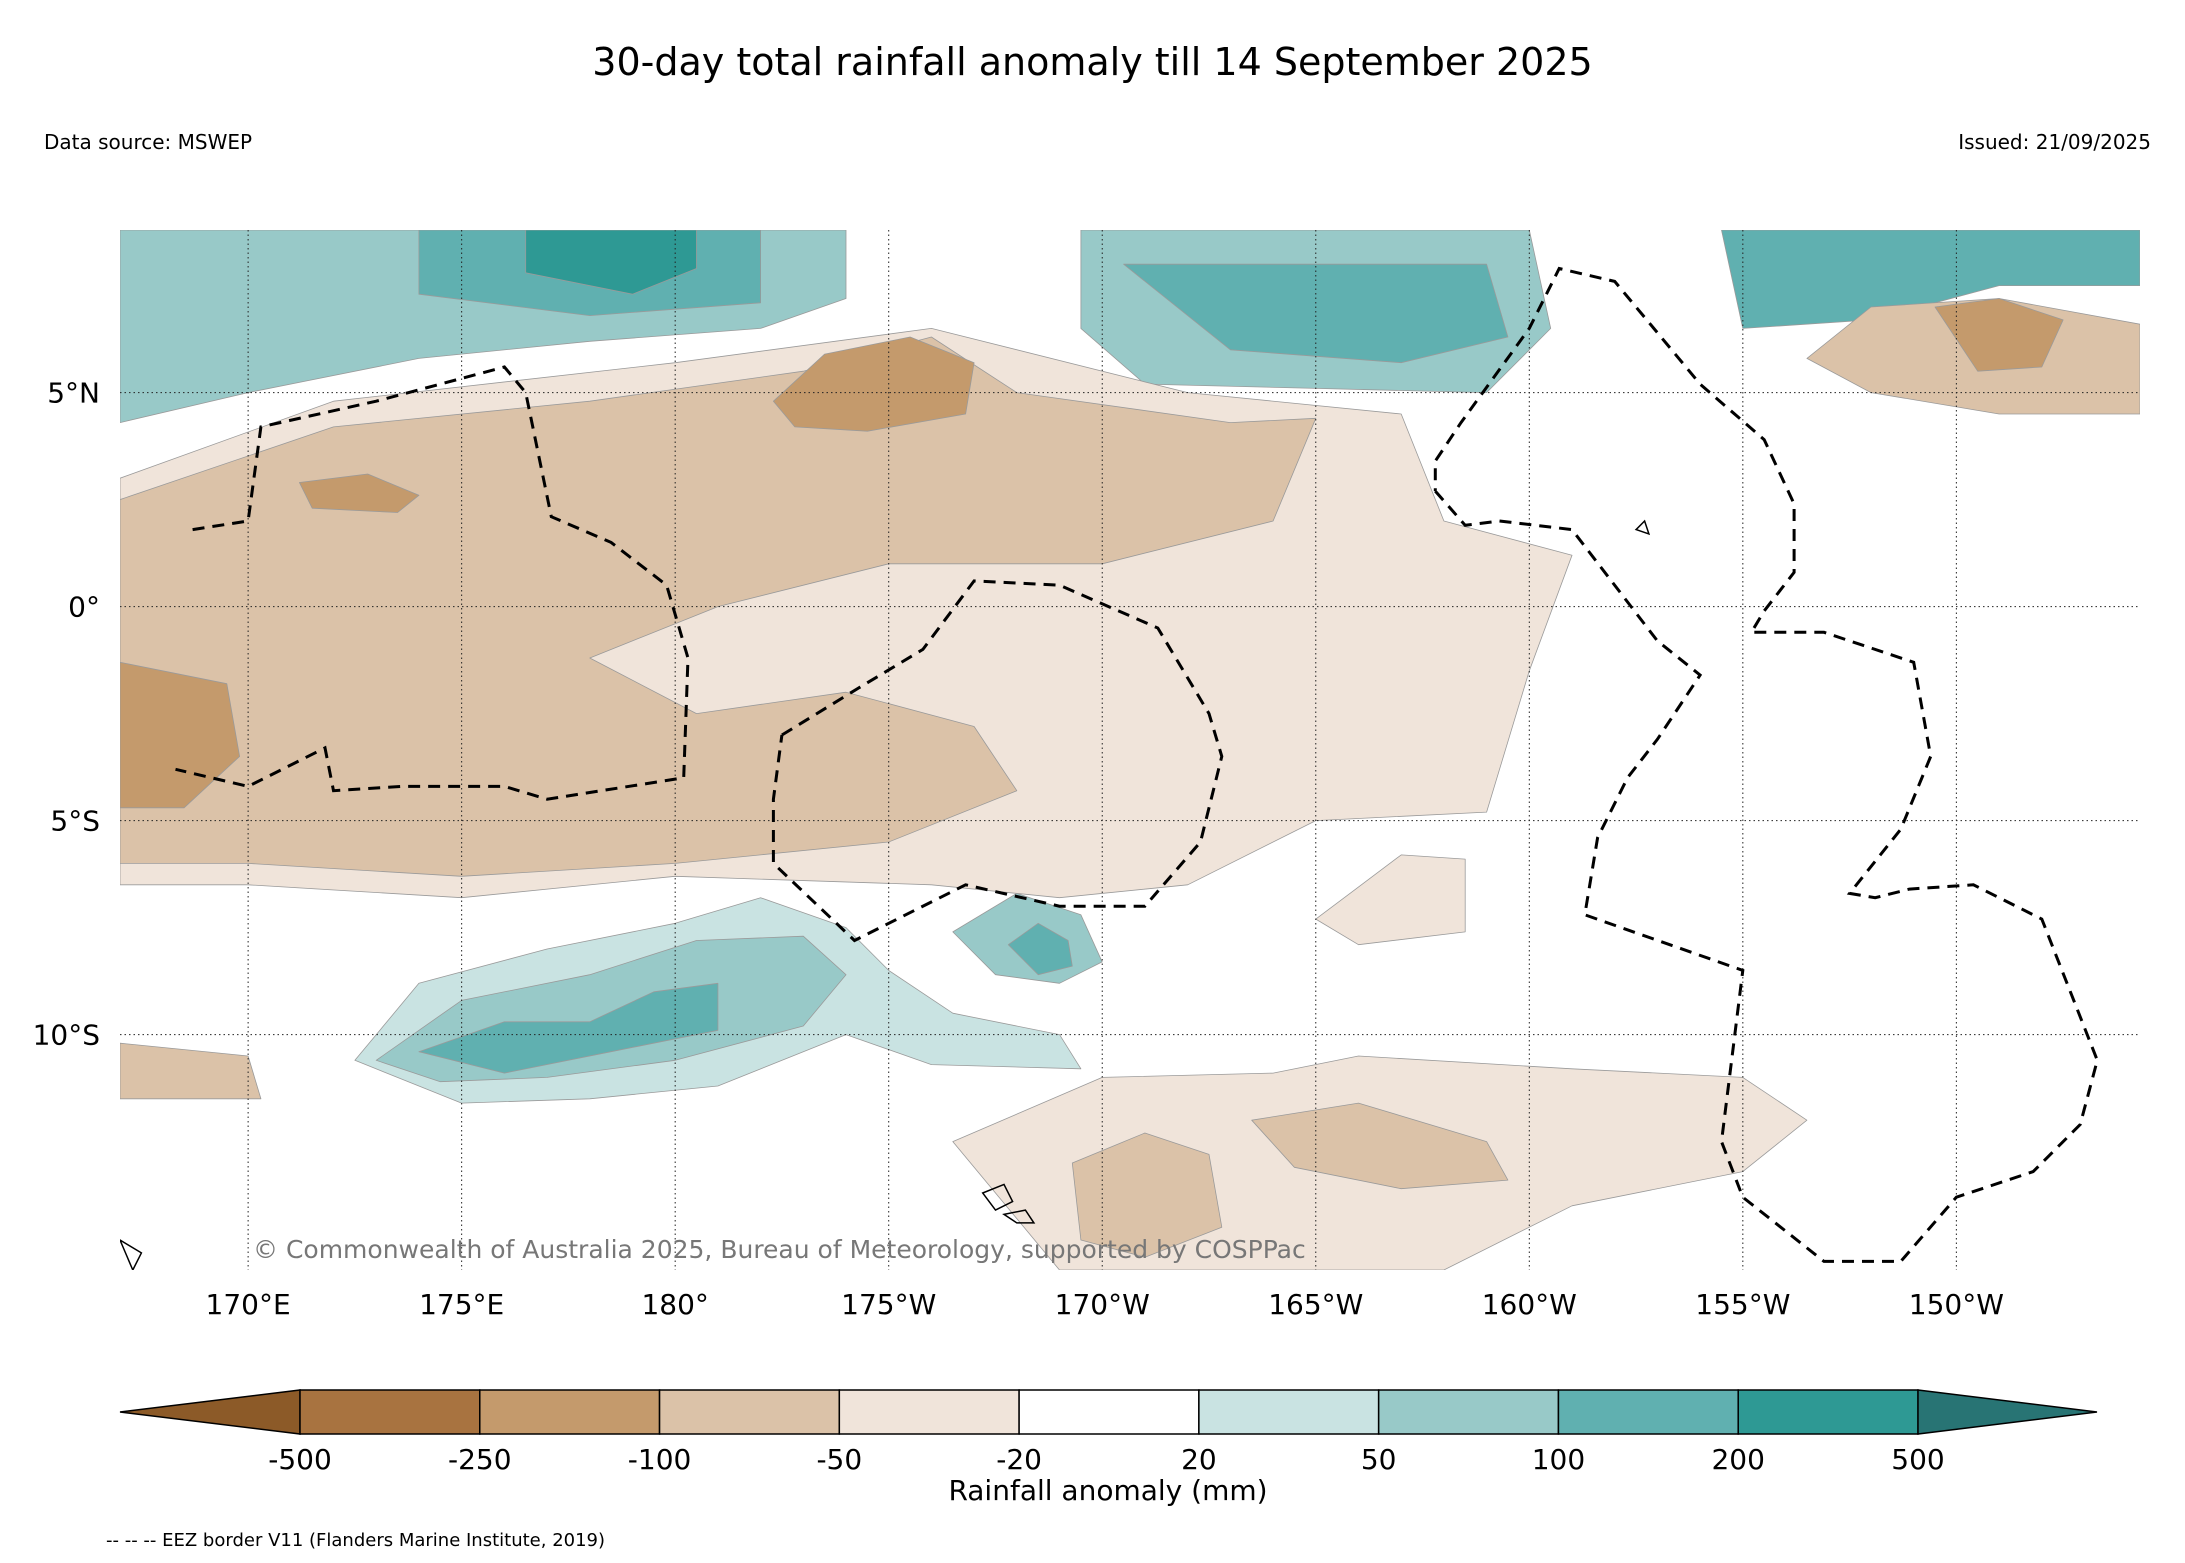  I want to click on lon-tick-label: 175°W, so click(888, 1304).